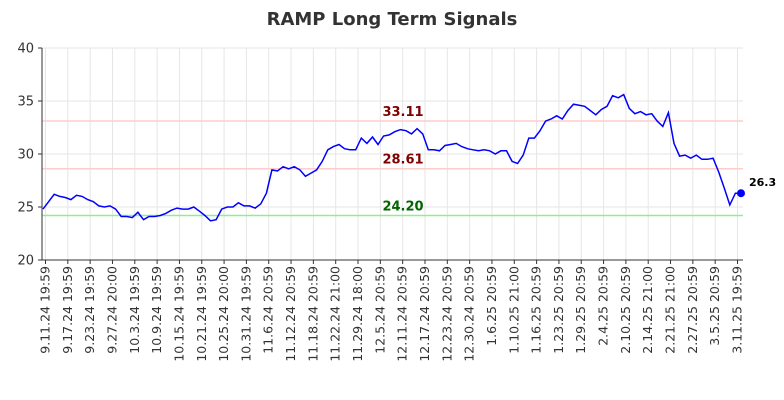  I want to click on y-tick-label: 30, so click(25, 155).